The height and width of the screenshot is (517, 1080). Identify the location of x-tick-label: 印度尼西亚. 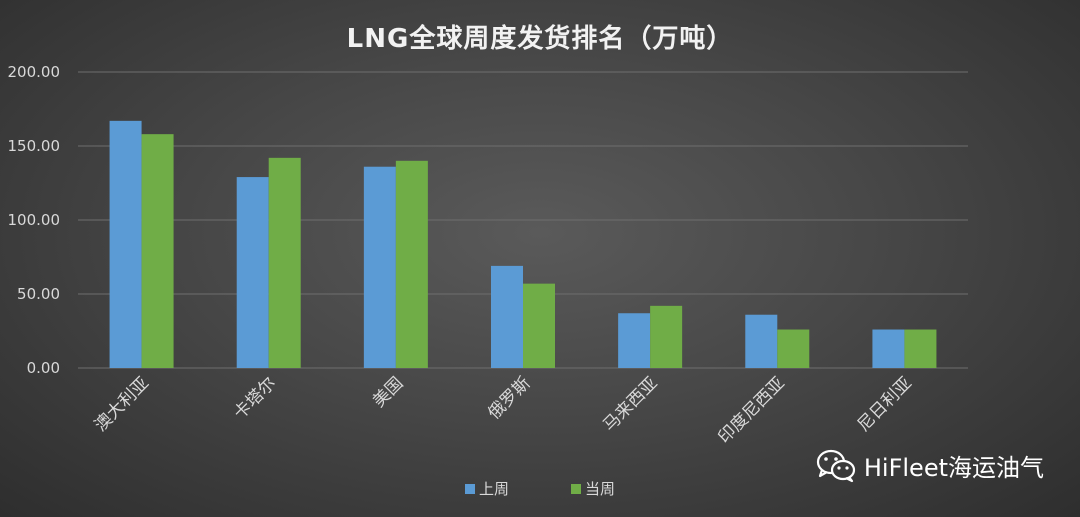
(752, 410).